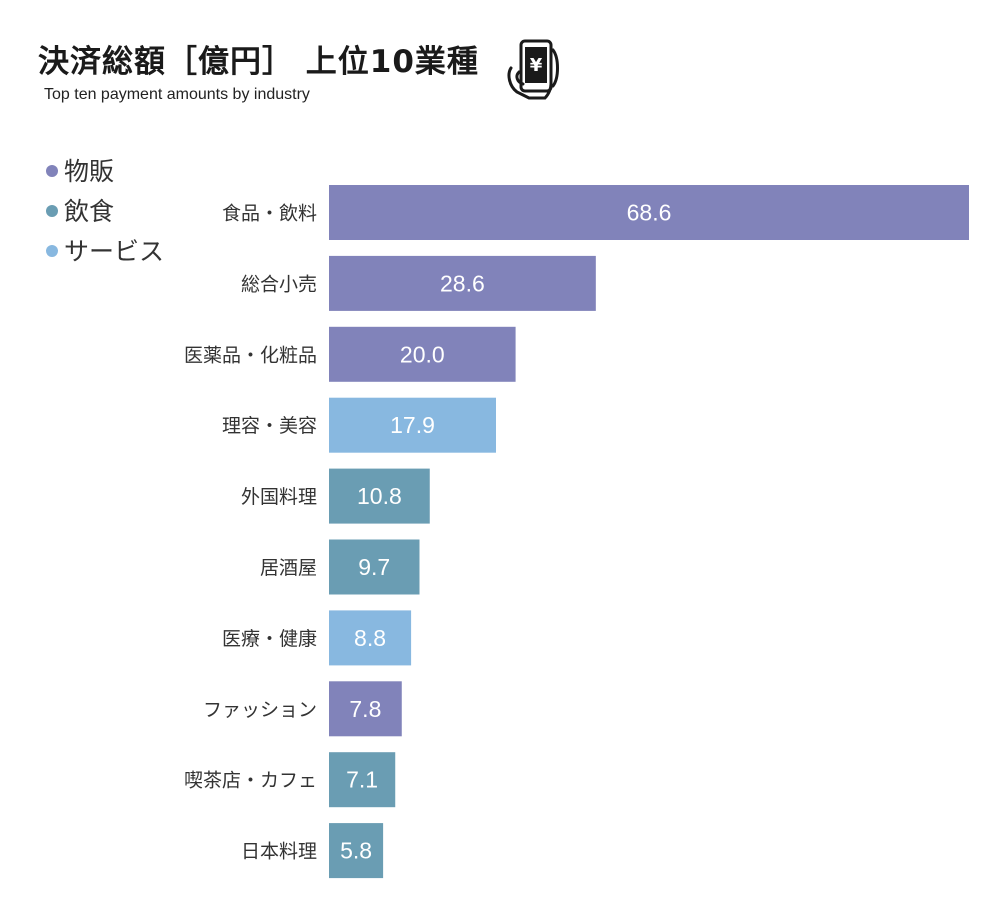 The width and height of the screenshot is (1000, 910). I want to click on chart-subtitle: Top ten payment amounts by industry, so click(177, 94).